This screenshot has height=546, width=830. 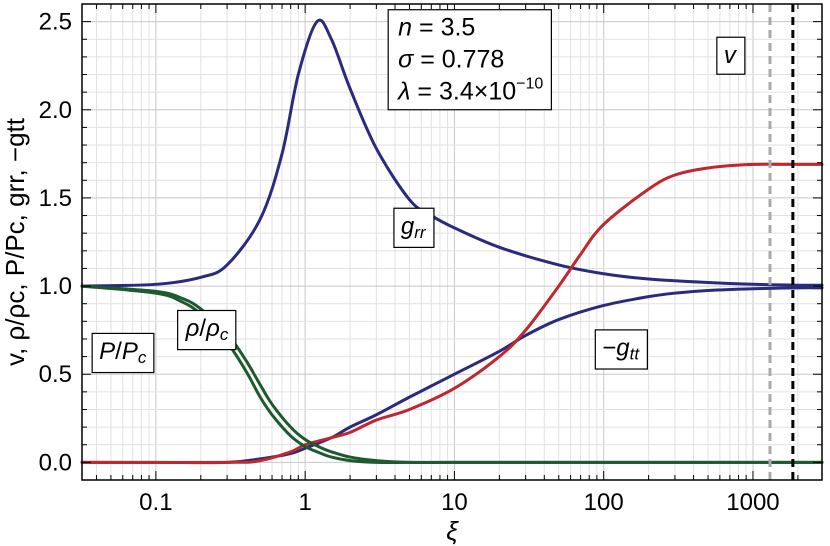 I want to click on series-label-text: v, so click(x=731, y=55).